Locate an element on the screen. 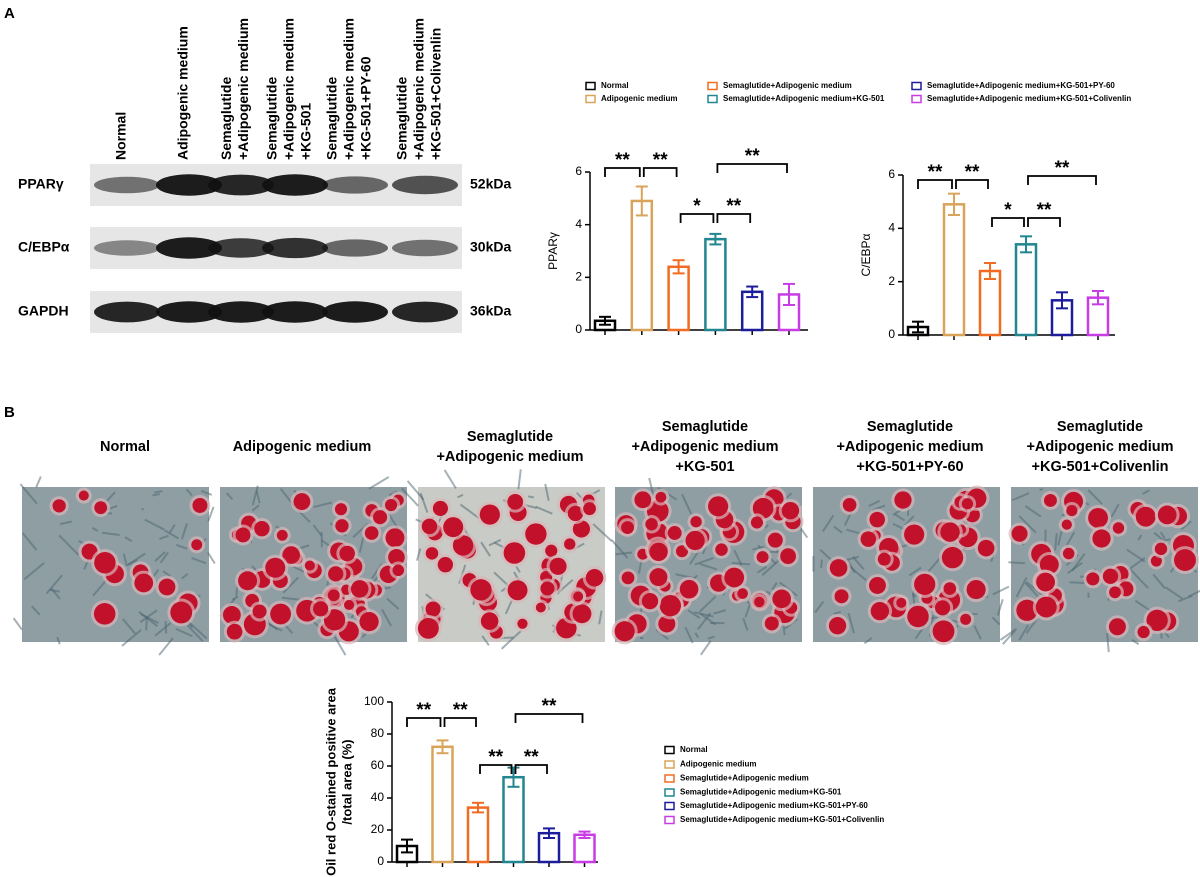  y-axis-label: Oil red O-stained positive area is located at coordinates (330, 781).